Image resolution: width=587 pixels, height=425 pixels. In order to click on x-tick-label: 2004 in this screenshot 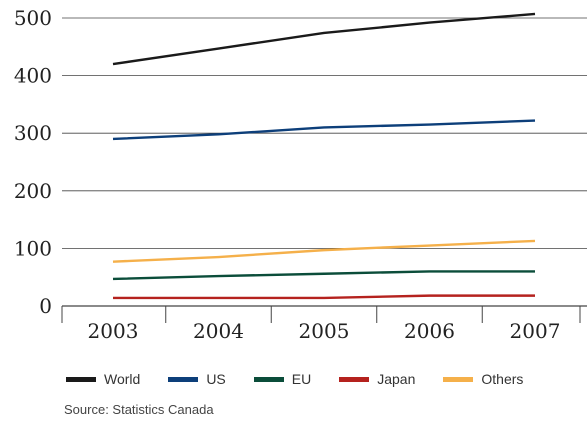, I will do `click(218, 331)`.